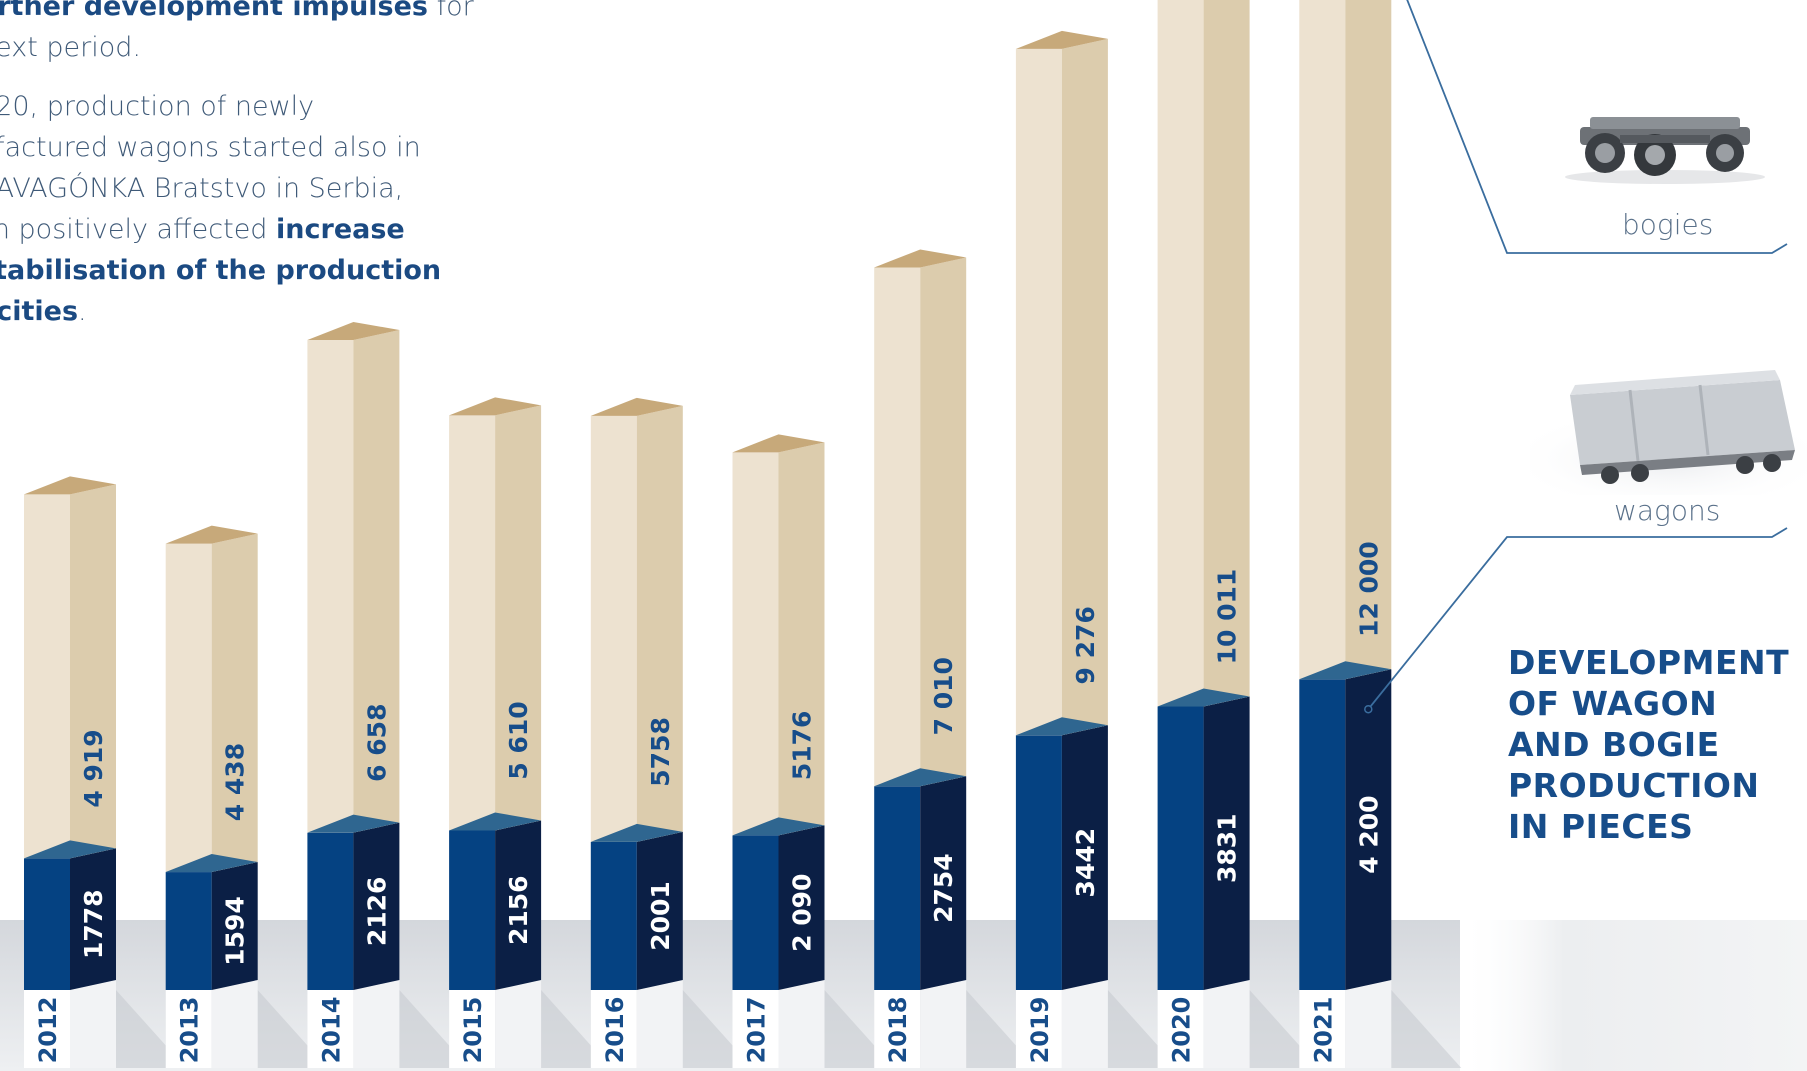 This screenshot has width=1807, height=1071. I want to click on bar-wagons-2013, so click(188, 931).